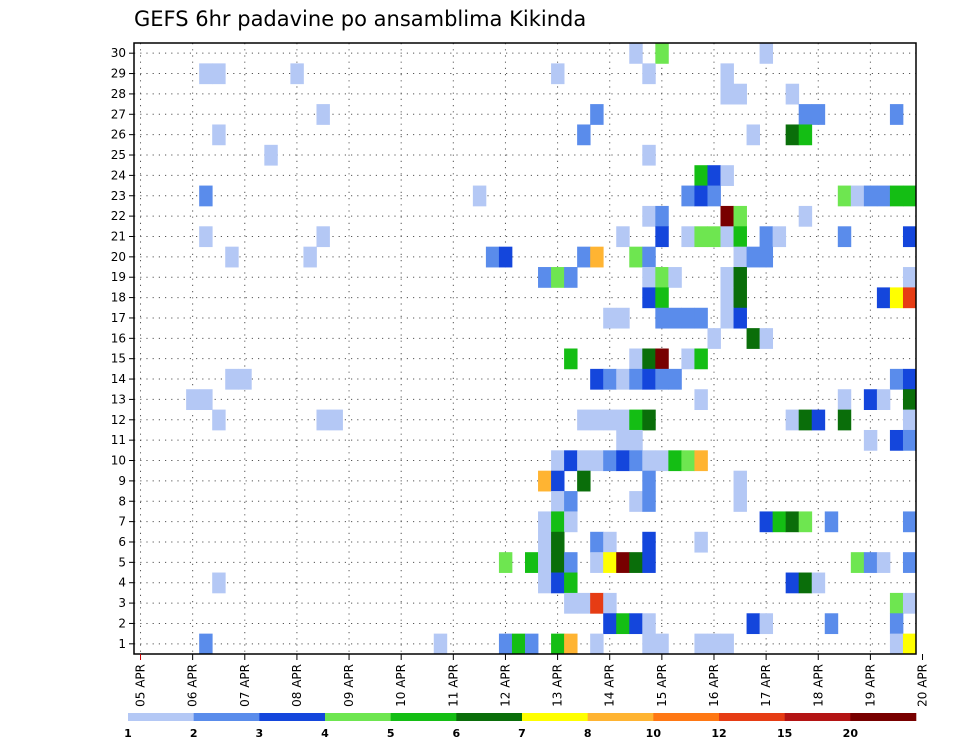 The image size is (960, 742). What do you see at coordinates (391, 733) in the screenshot?
I see `colorbar-label: 5` at bounding box center [391, 733].